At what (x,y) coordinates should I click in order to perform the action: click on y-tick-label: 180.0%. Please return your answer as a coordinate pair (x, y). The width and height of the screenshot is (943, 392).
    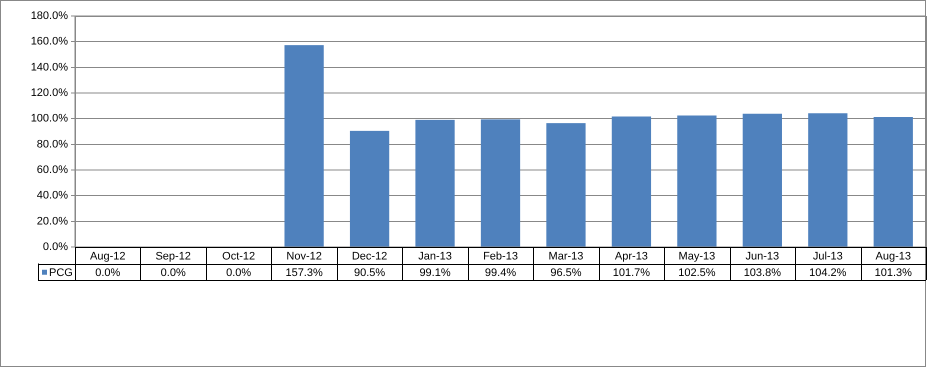
    Looking at the image, I should click on (49, 16).